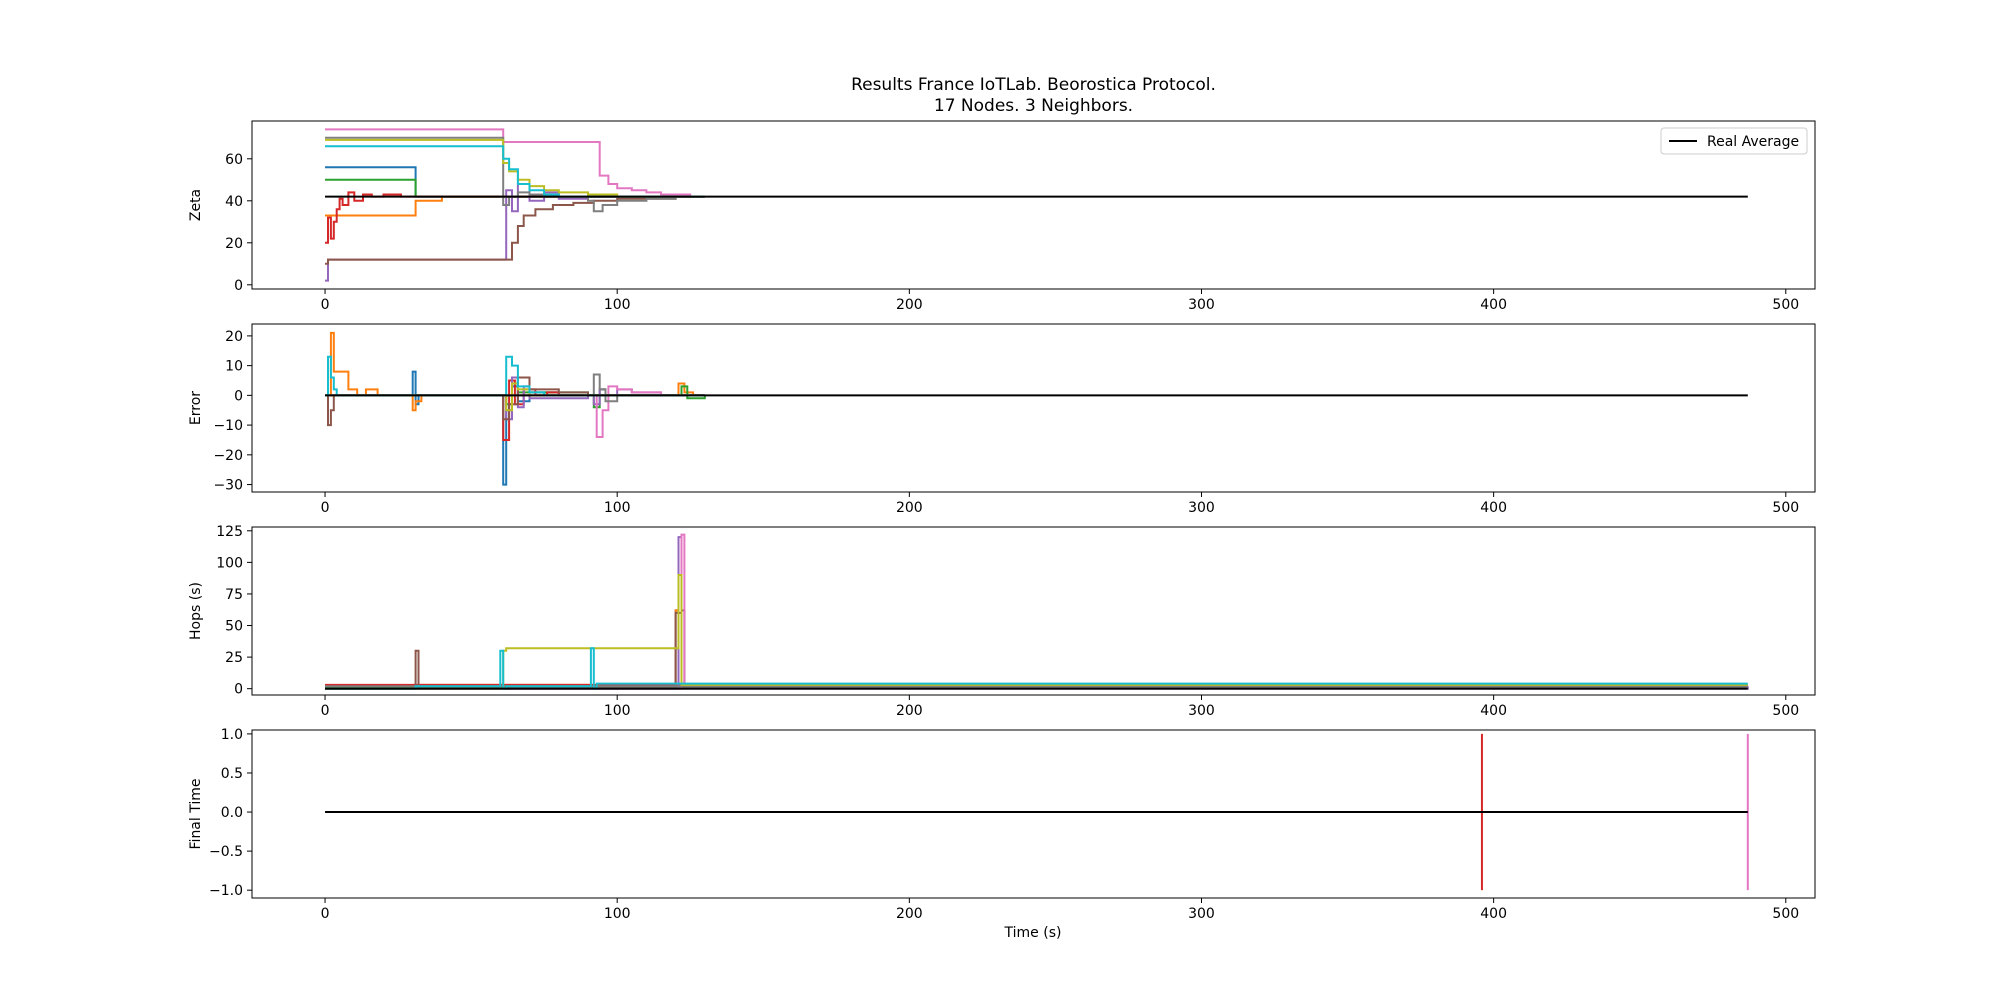 This screenshot has height=1000, width=2000. Describe the element at coordinates (228, 486) in the screenshot. I see `y-tick-label: −30` at that location.